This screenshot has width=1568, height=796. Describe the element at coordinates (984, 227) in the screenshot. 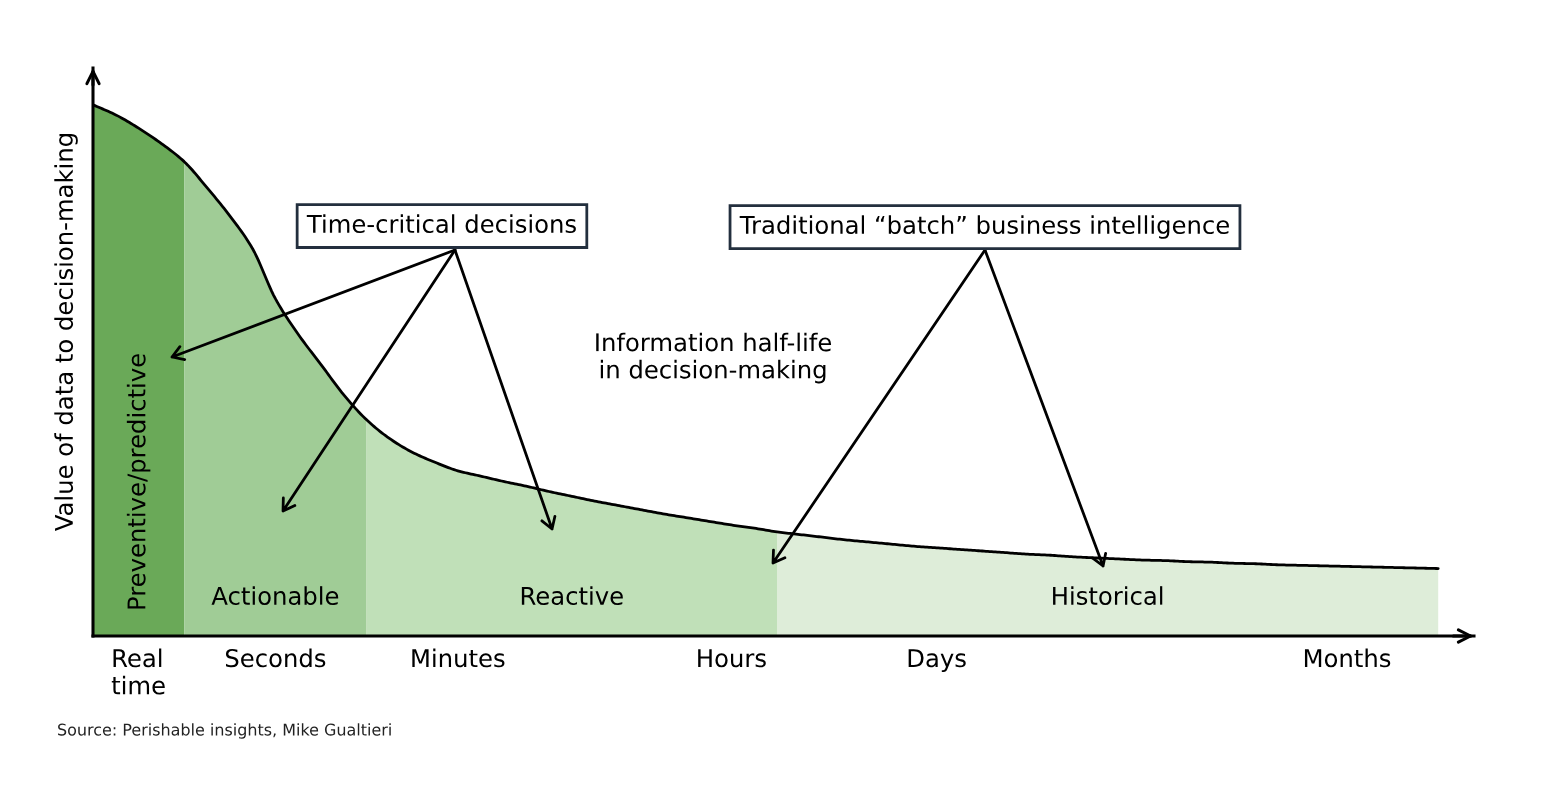

I see `annotation: Traditional “batch” business intelligence` at that location.